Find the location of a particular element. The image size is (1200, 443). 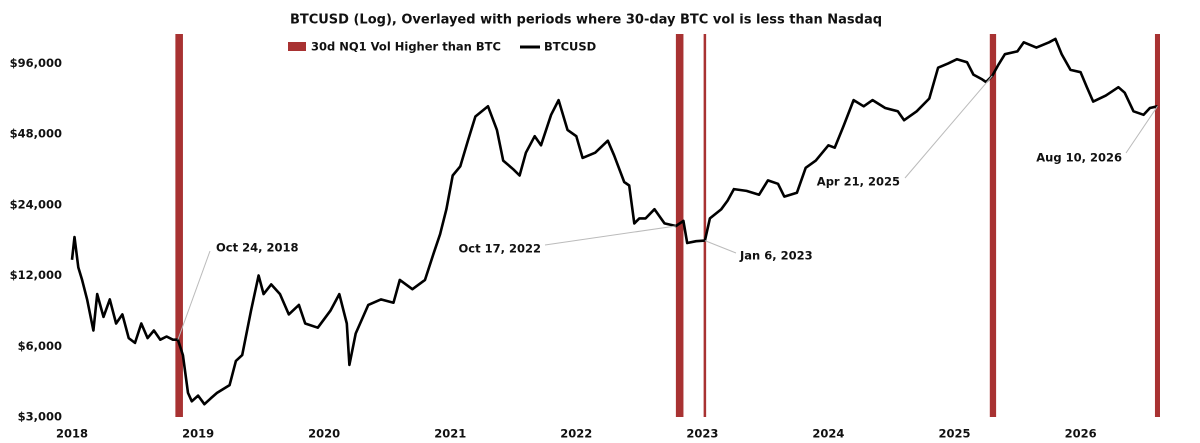

x-tick-label: 2020 is located at coordinates (324, 434).